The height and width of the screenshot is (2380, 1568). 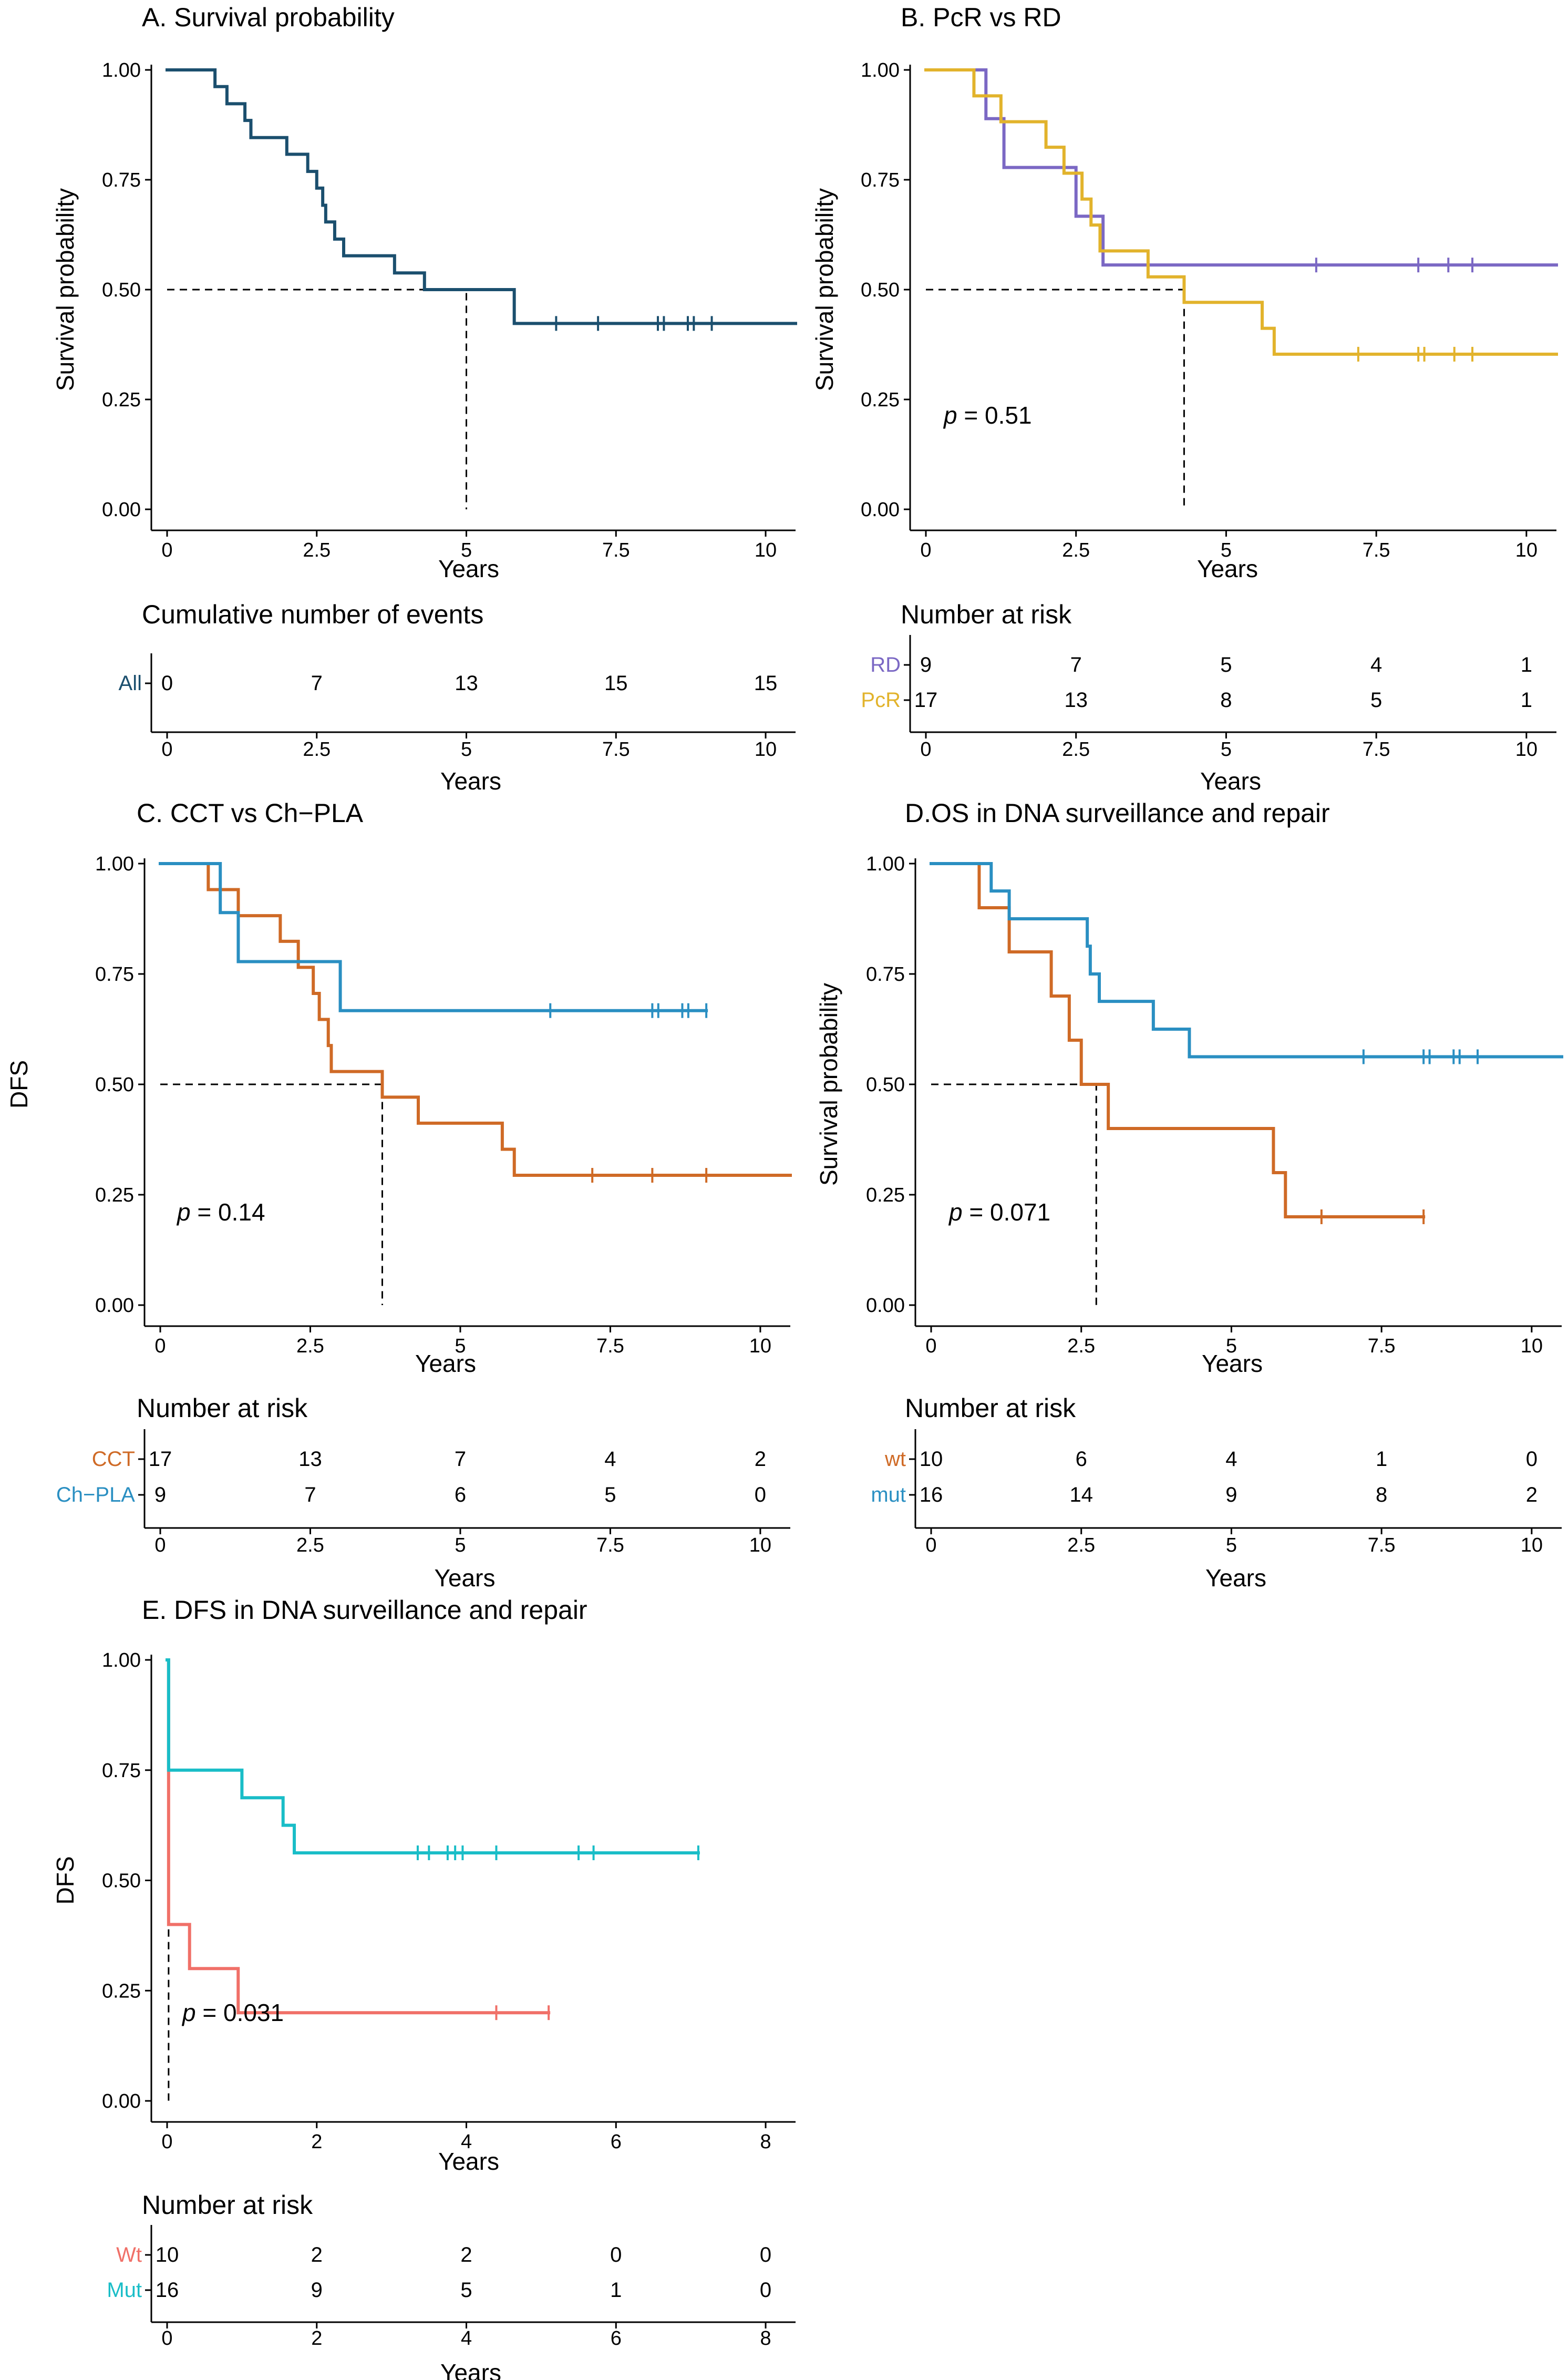 I want to click on p-value-number: = 0.14, so click(x=228, y=1212).